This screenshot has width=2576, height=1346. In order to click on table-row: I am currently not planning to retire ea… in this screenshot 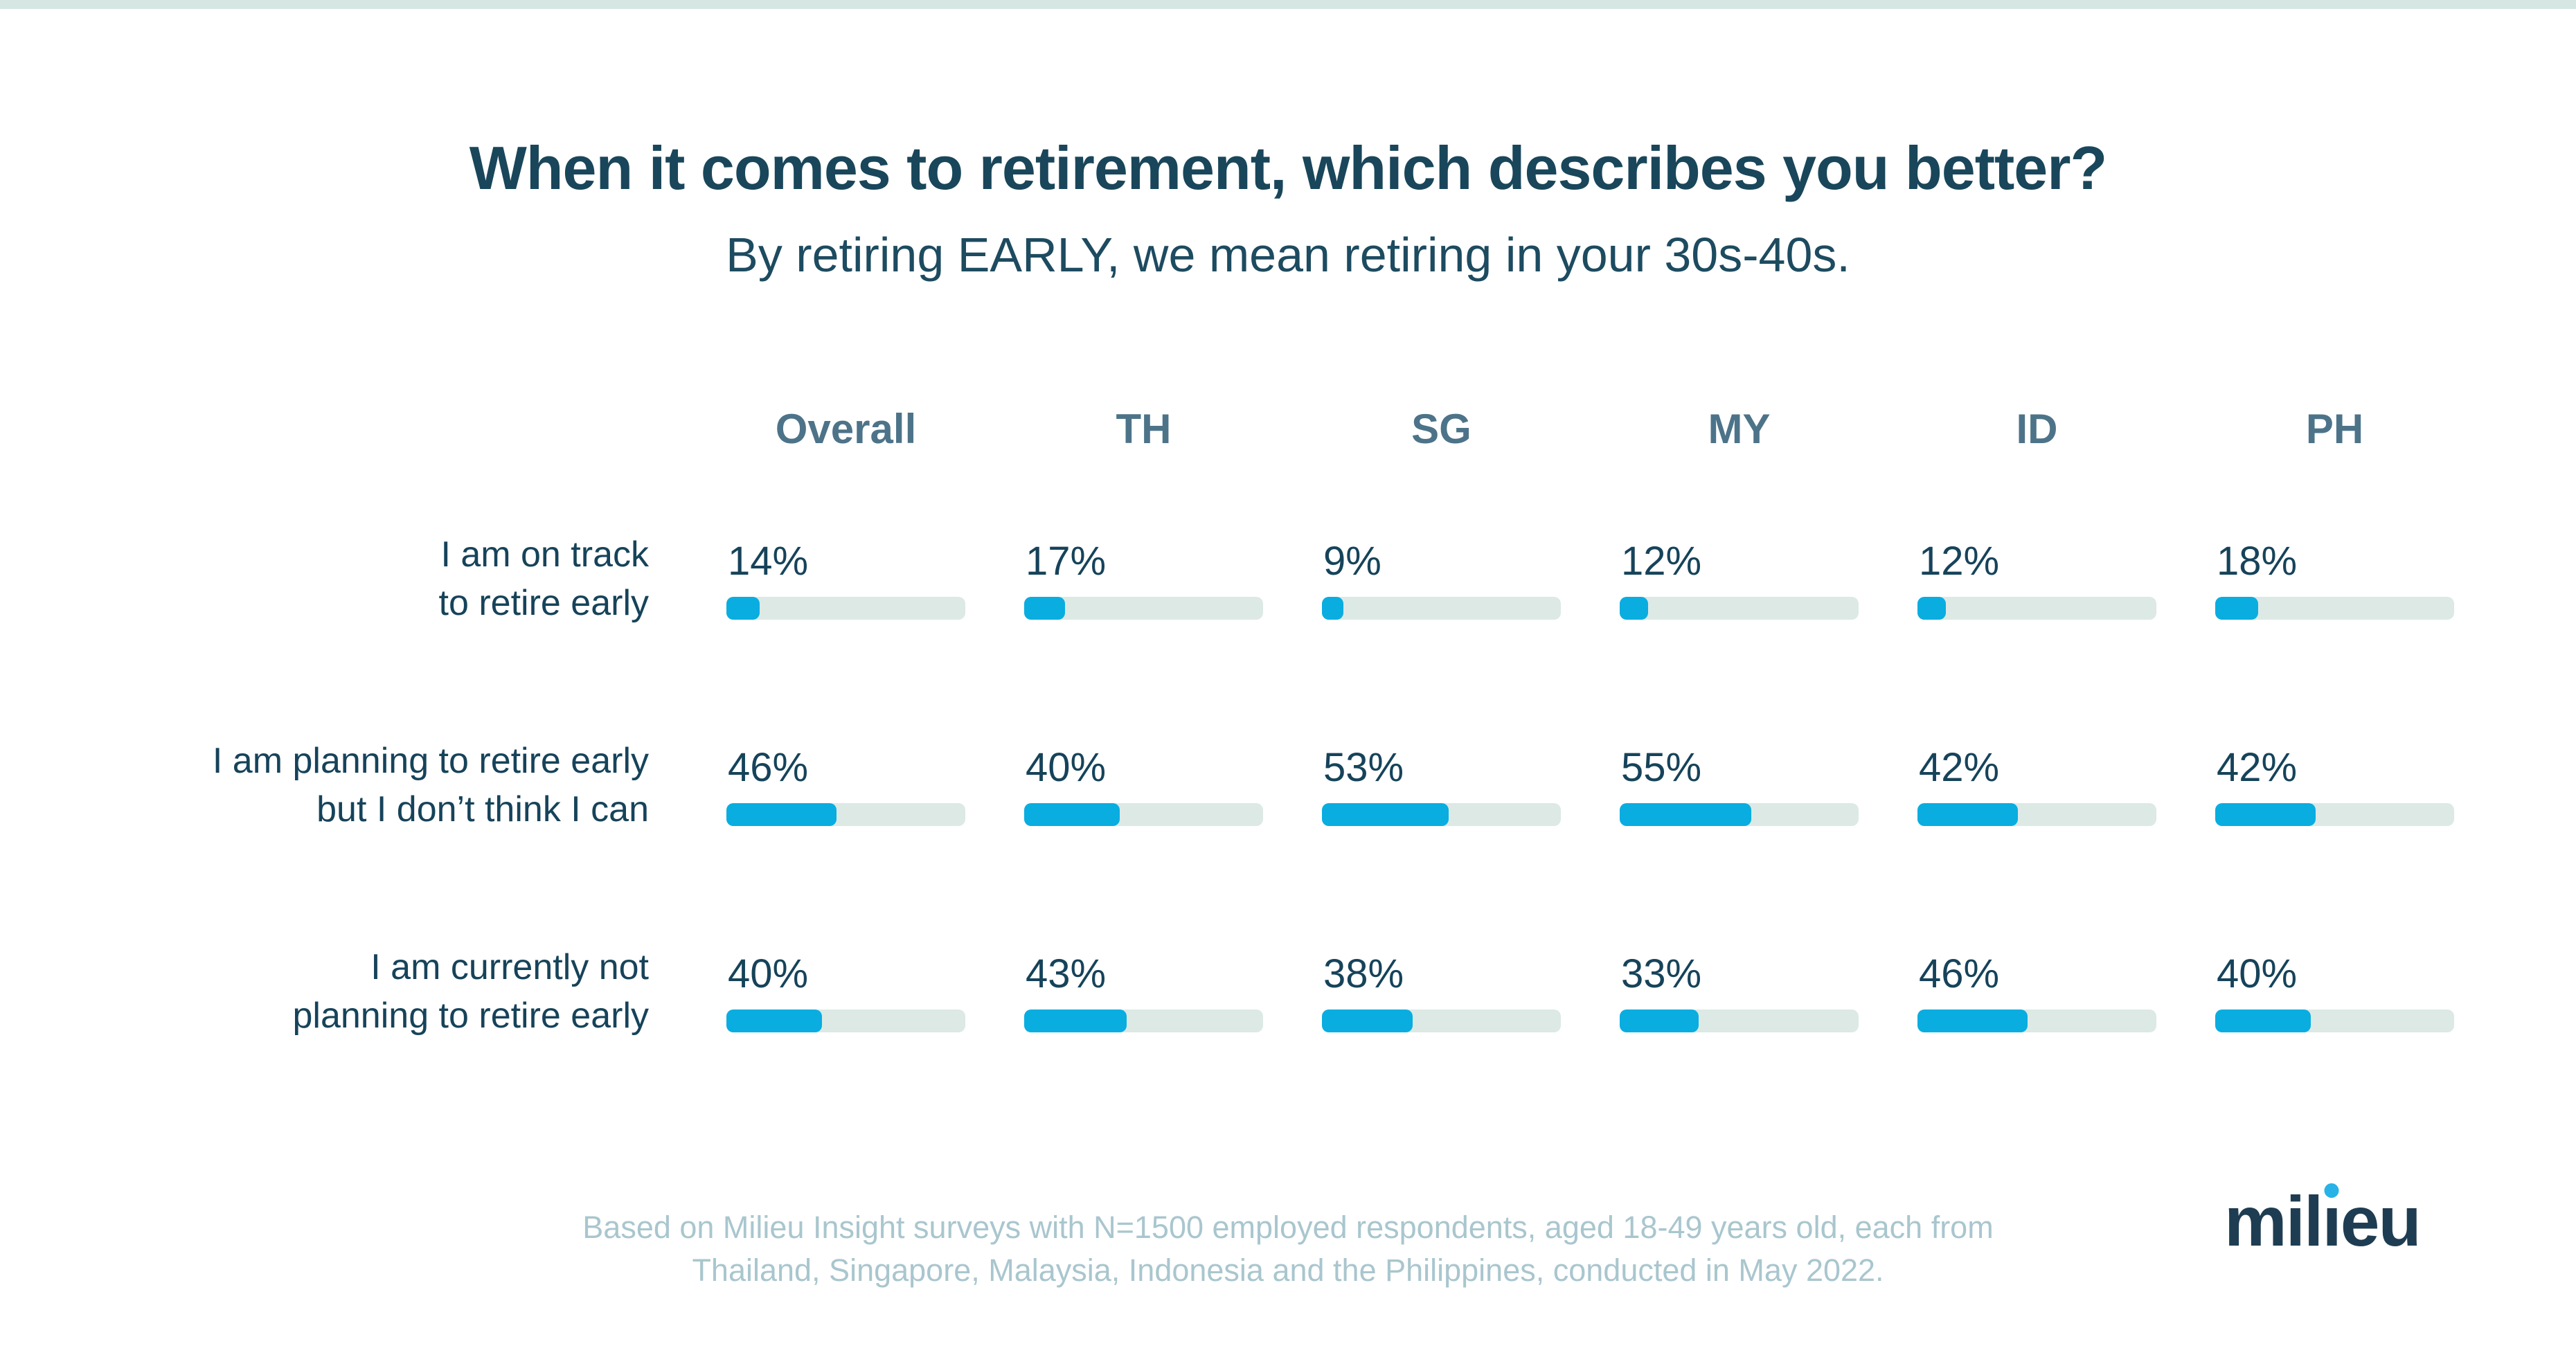, I will do `click(1257, 994)`.